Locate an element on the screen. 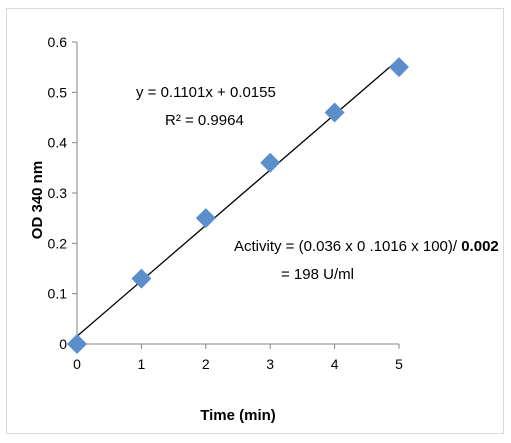 This screenshot has width=511, height=443. y-tick-label: 0 is located at coordinates (63, 344).